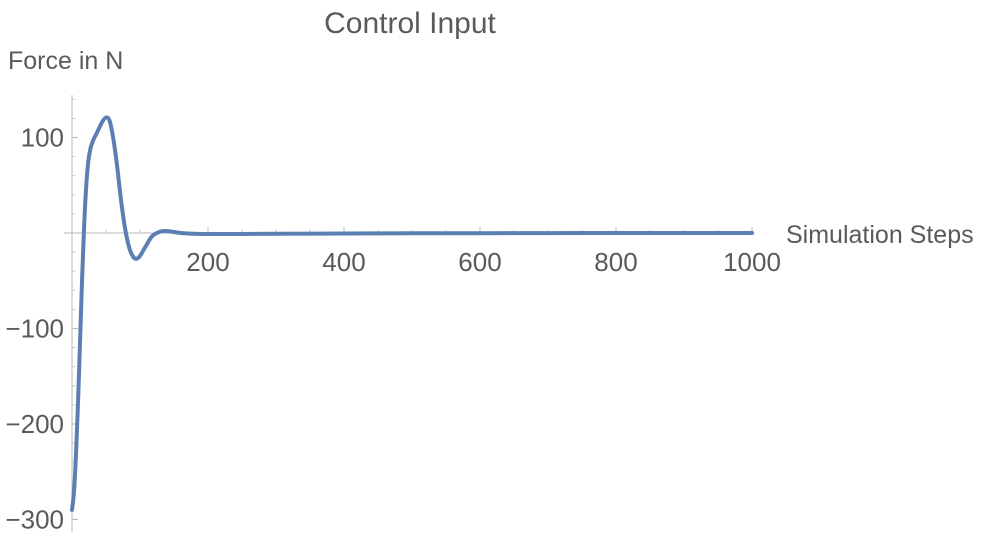  What do you see at coordinates (343, 262) in the screenshot?
I see `x-tick-label: 400` at bounding box center [343, 262].